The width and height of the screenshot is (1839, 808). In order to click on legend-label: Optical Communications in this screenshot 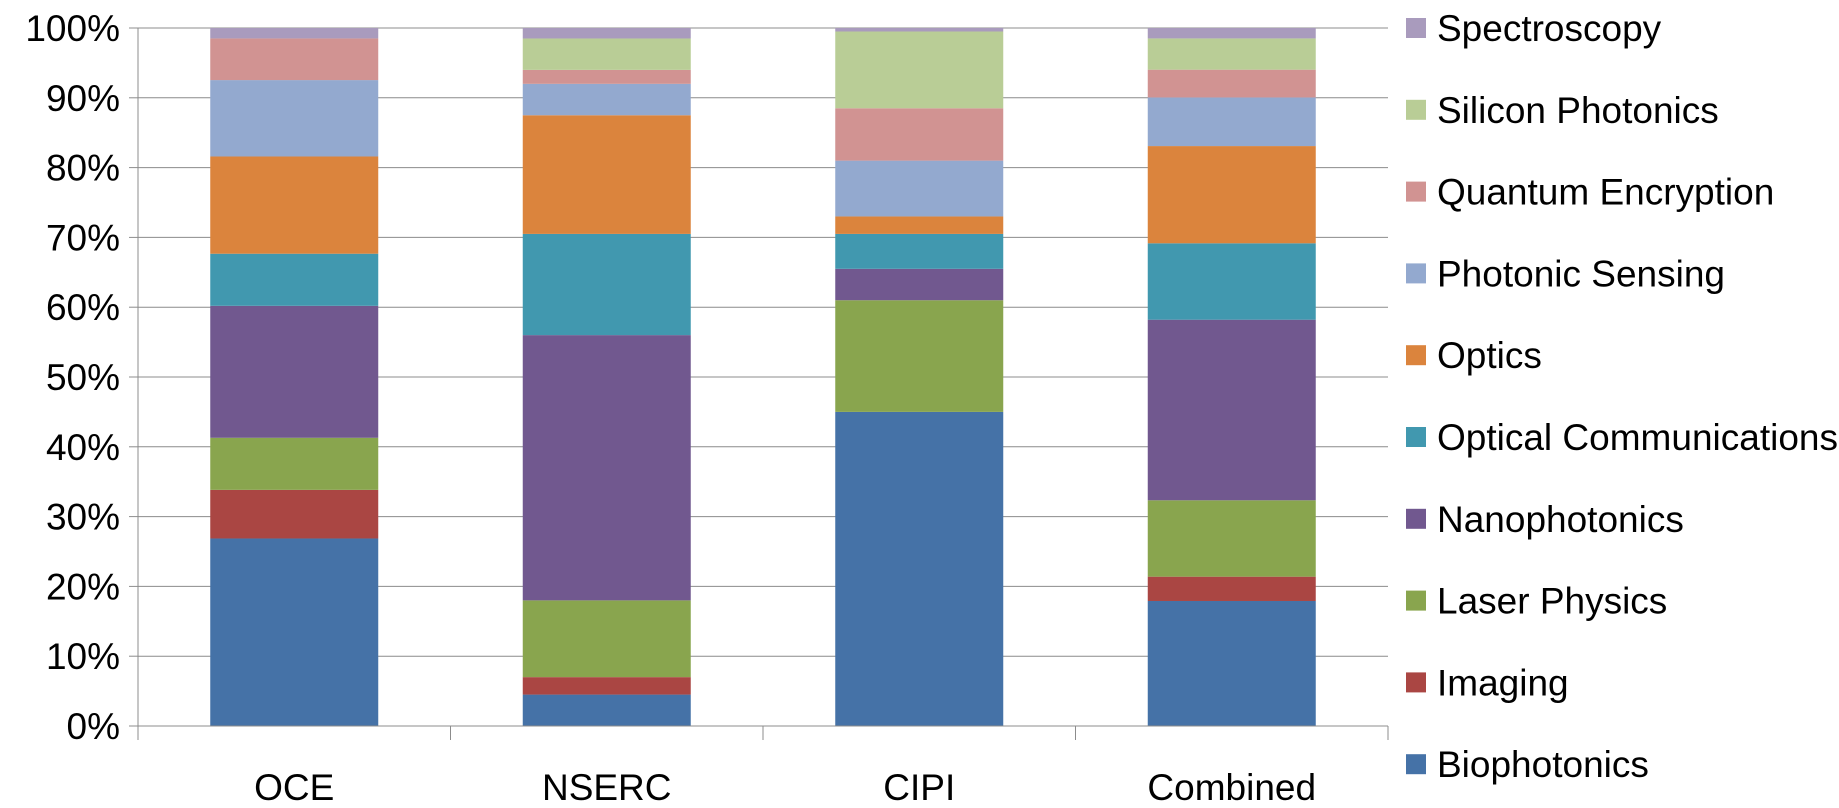, I will do `click(1637, 437)`.